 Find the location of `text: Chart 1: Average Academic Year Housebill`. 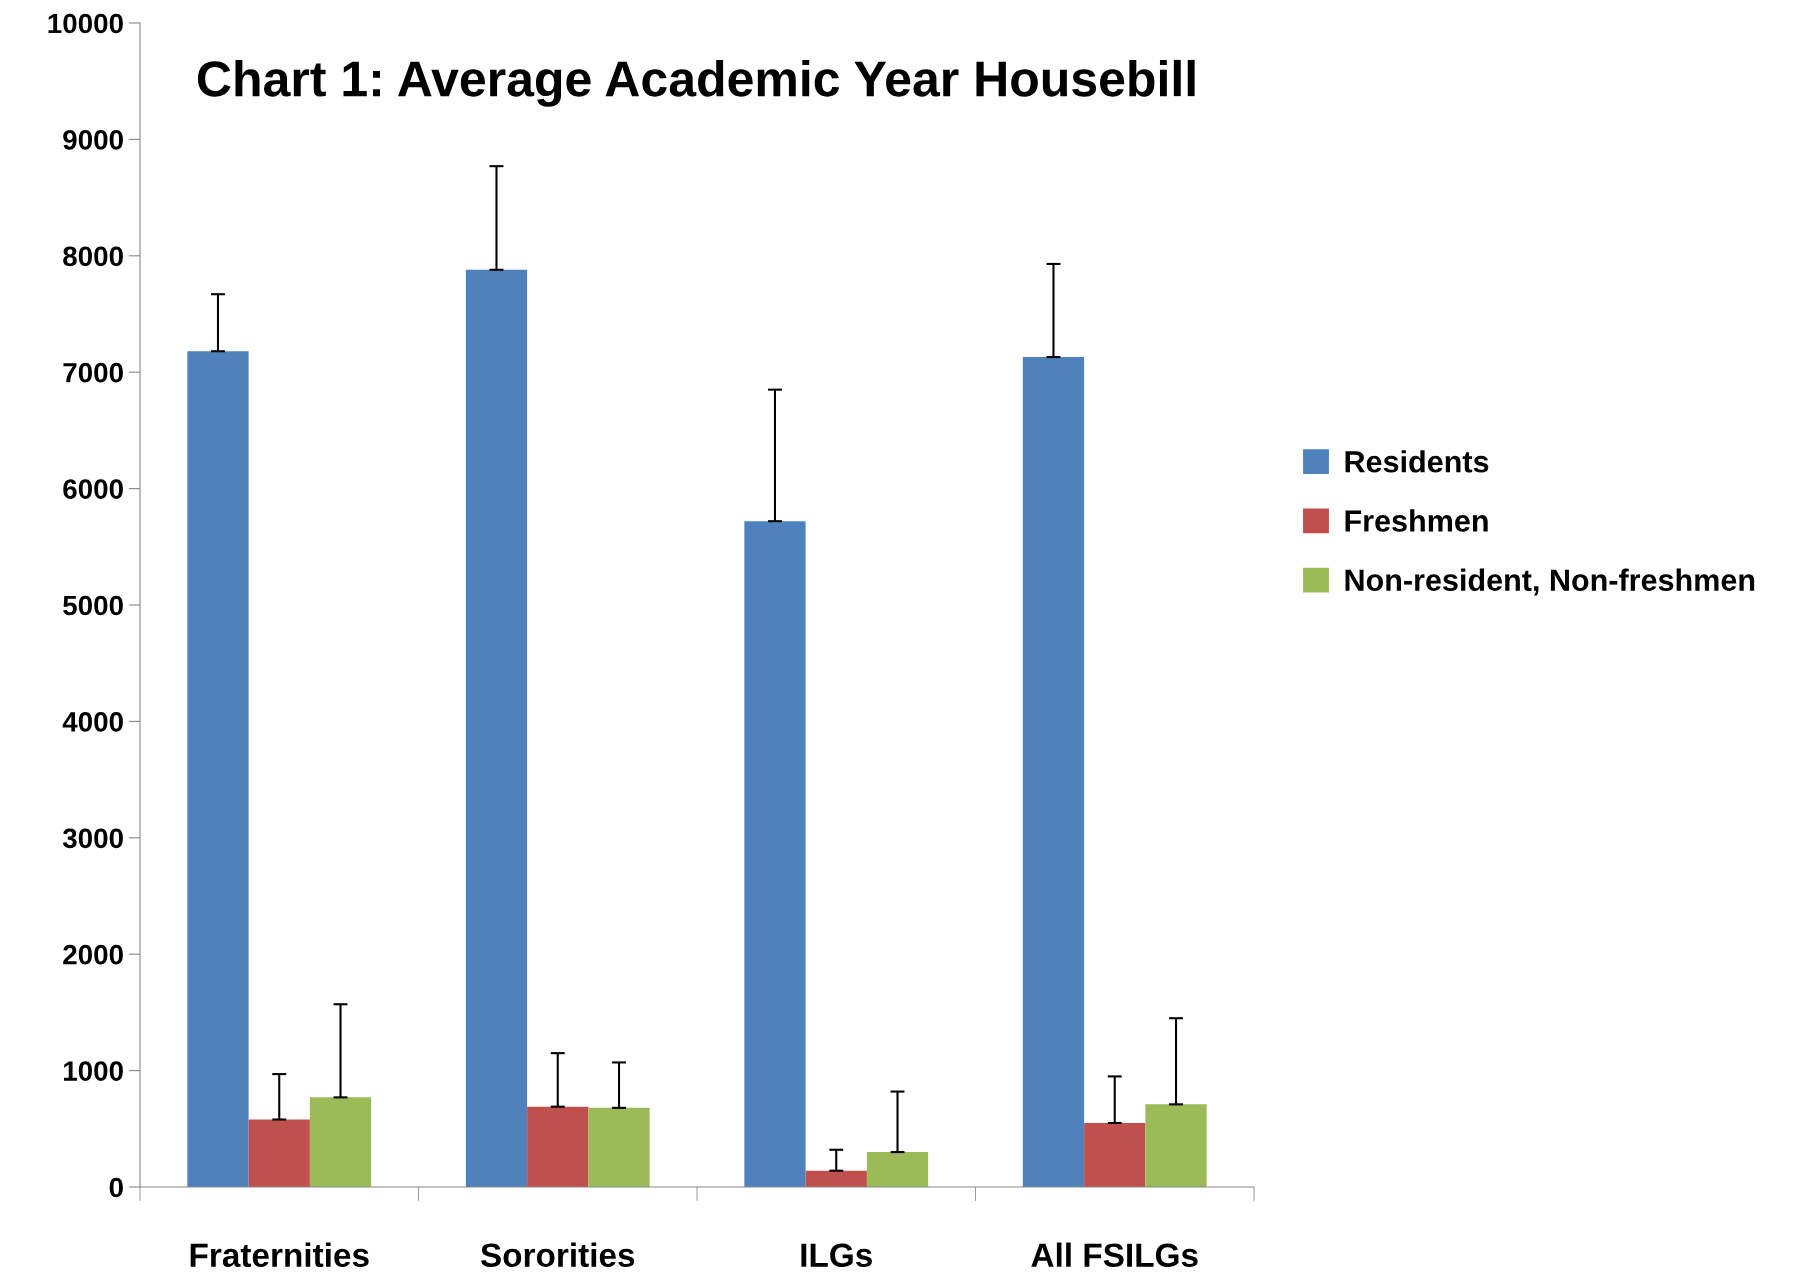

text: Chart 1: Average Academic Year Housebill is located at coordinates (696, 83).